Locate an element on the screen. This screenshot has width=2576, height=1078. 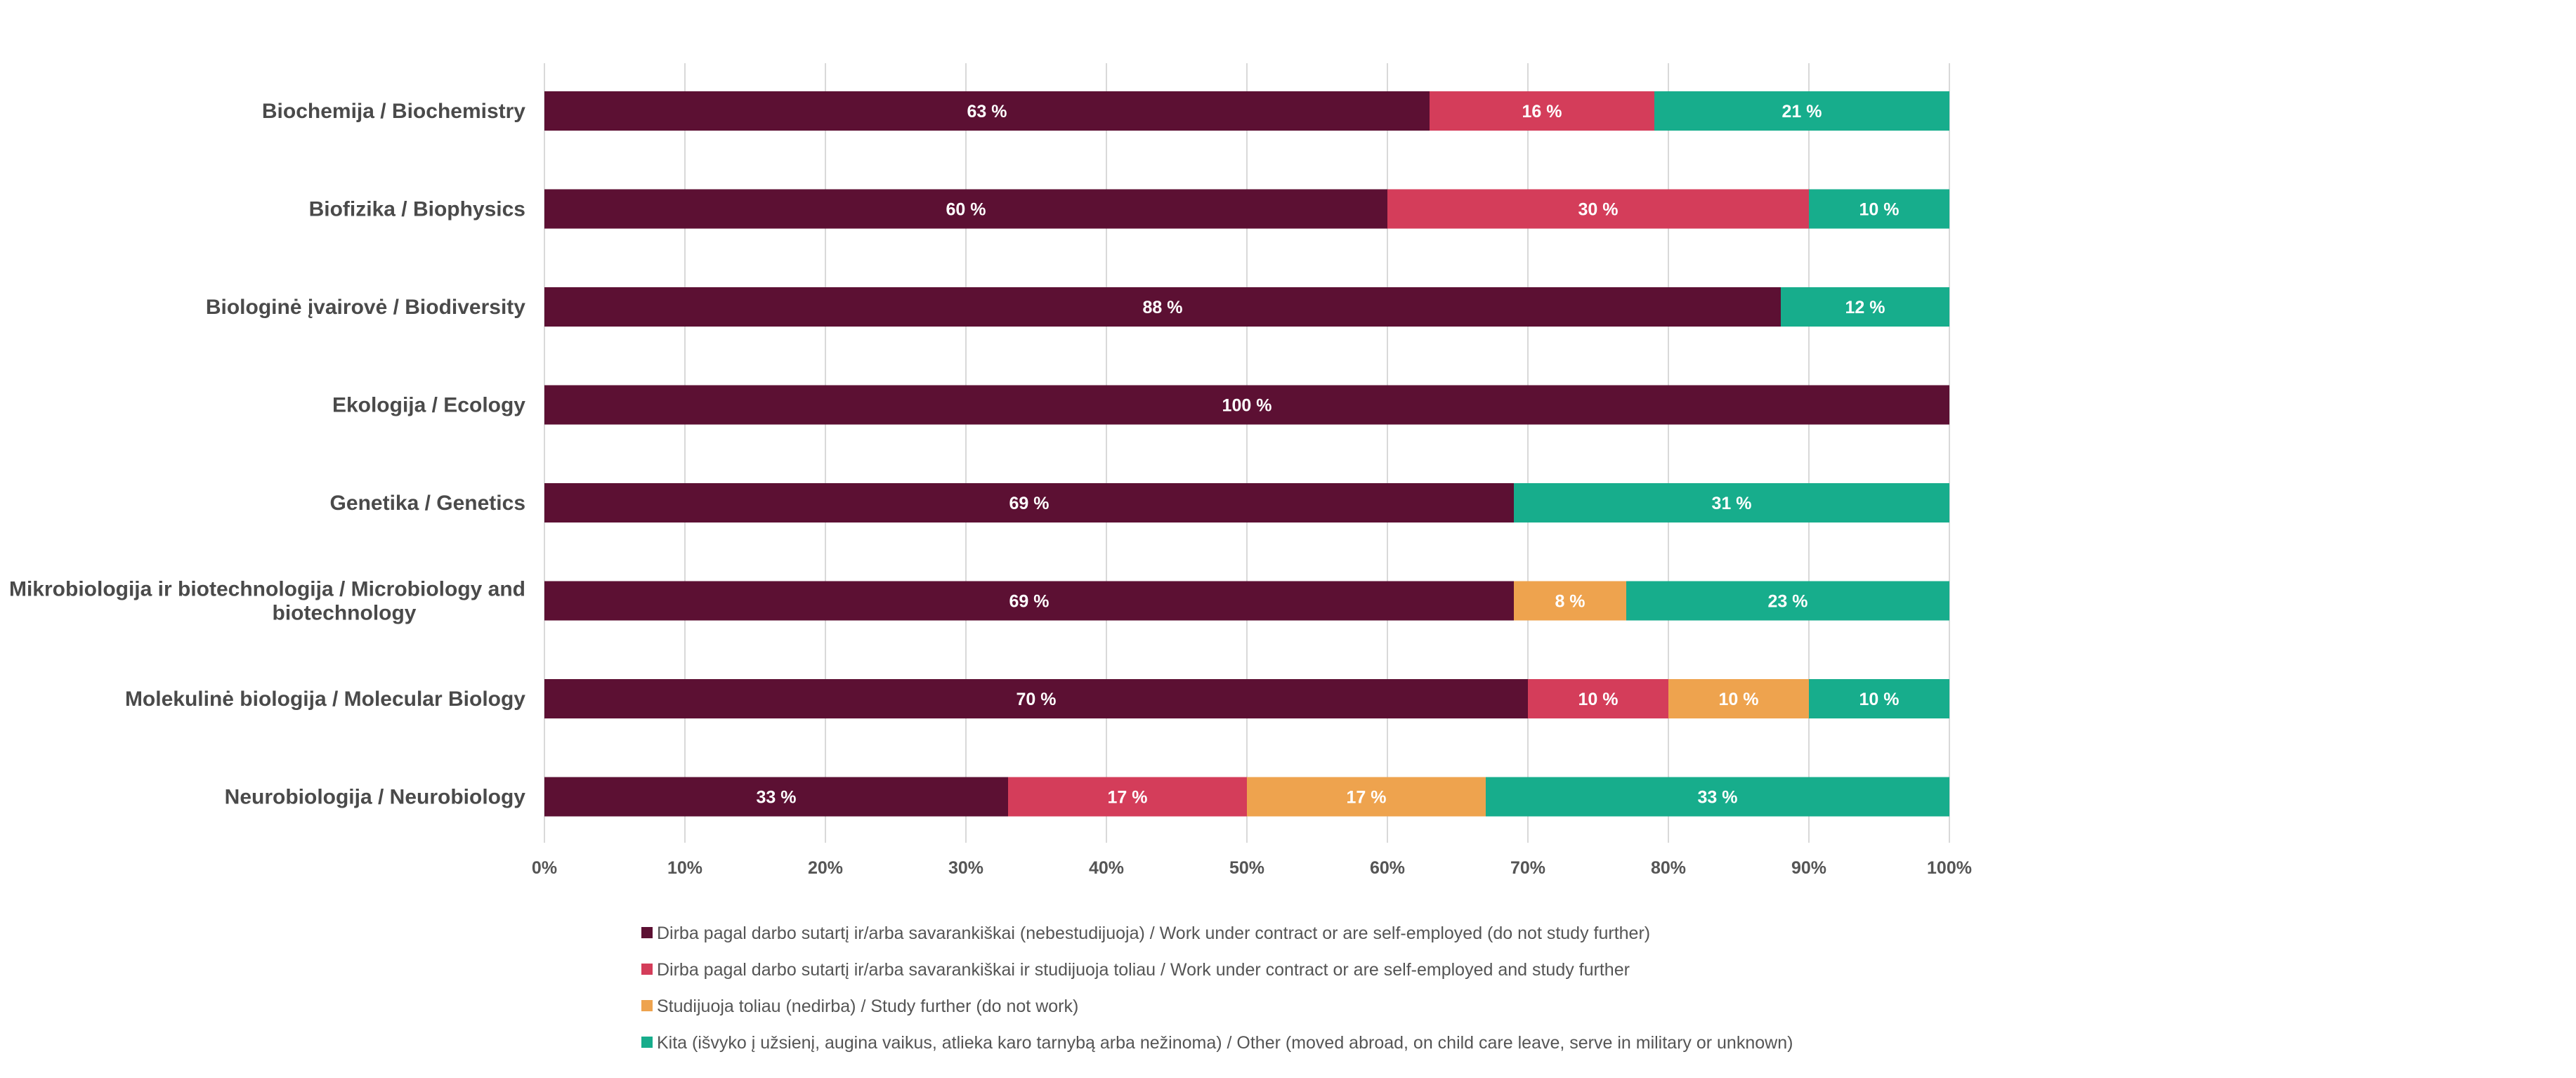
data-label: 30 % is located at coordinates (1598, 210).